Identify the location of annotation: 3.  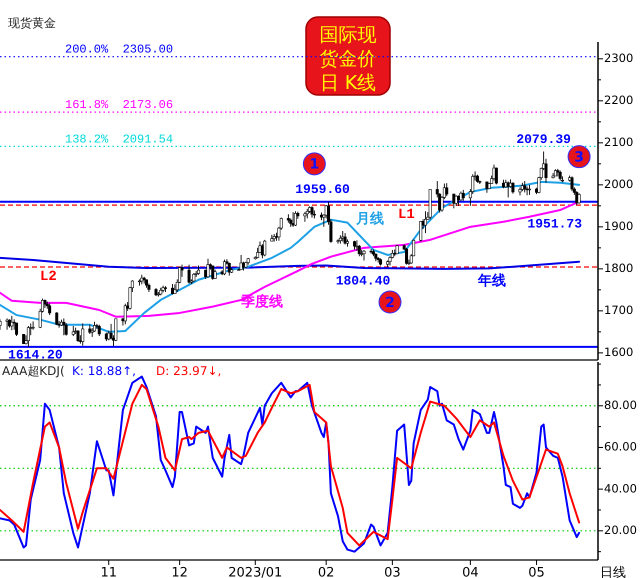
(579, 158).